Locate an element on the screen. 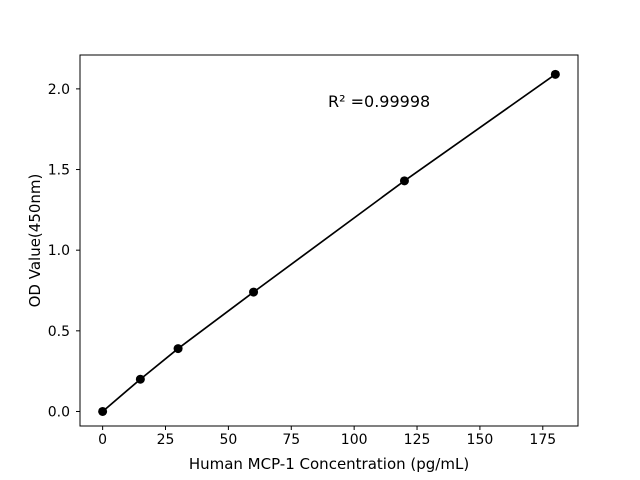 This screenshot has height=480, width=640. y-tick-label: 1.5 is located at coordinates (59, 171).